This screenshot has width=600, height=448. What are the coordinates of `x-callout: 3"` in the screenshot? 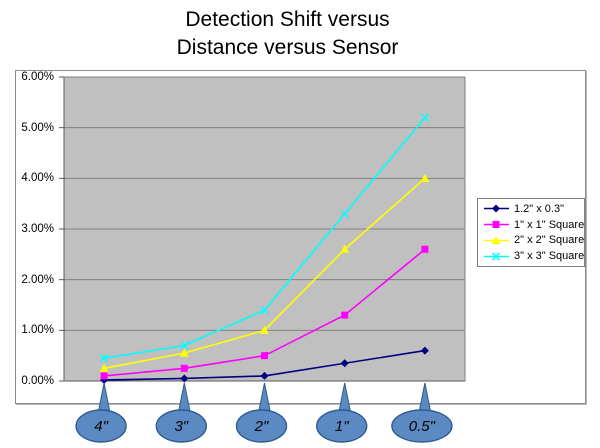 It's located at (181, 412).